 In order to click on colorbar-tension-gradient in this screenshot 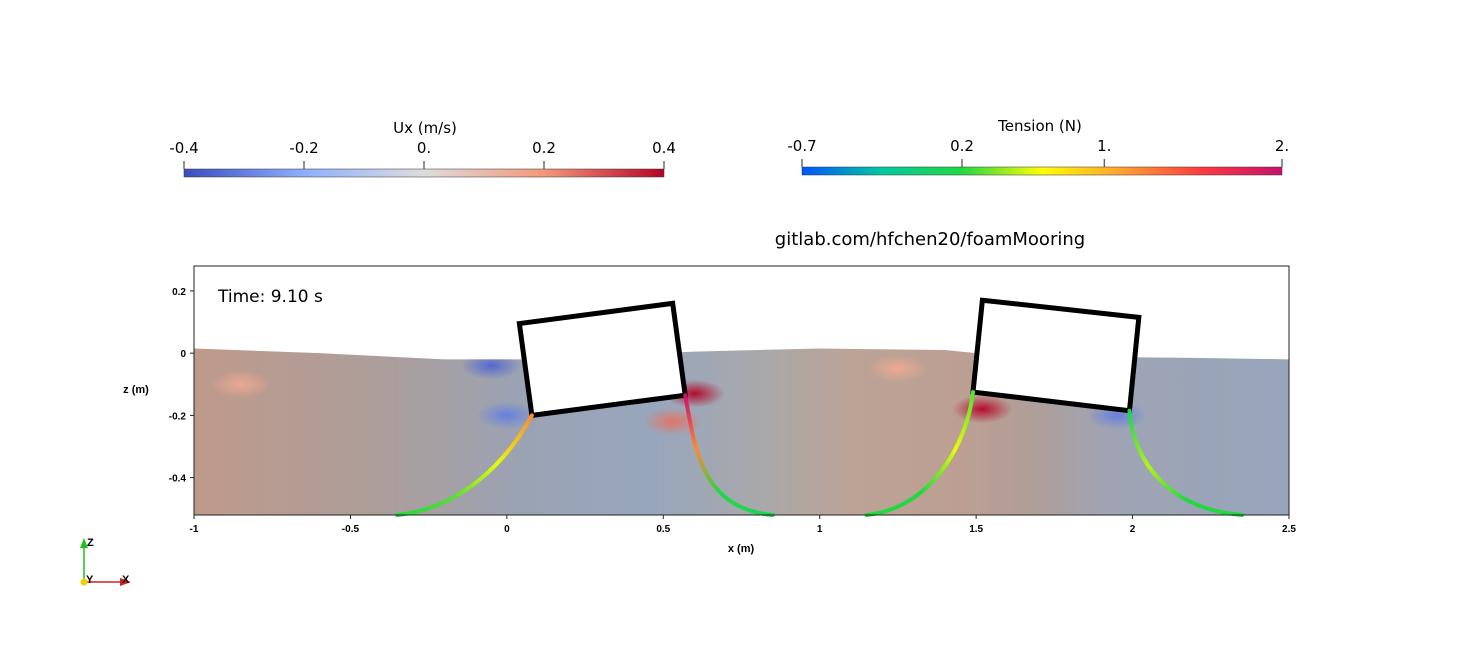, I will do `click(1042, 171)`.